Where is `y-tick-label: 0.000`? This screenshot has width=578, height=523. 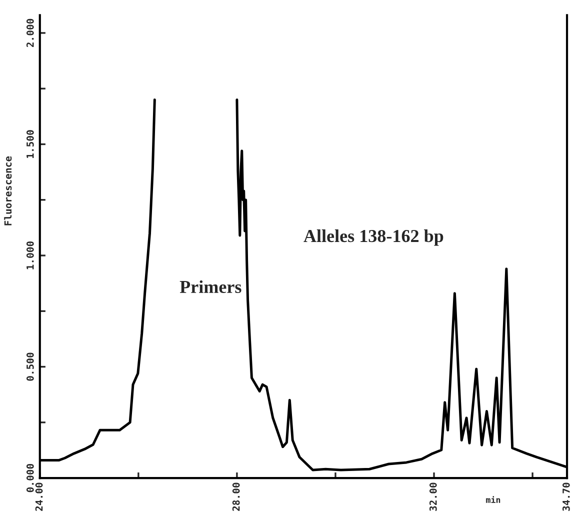
y-tick-label: 0.000 is located at coordinates (30, 478).